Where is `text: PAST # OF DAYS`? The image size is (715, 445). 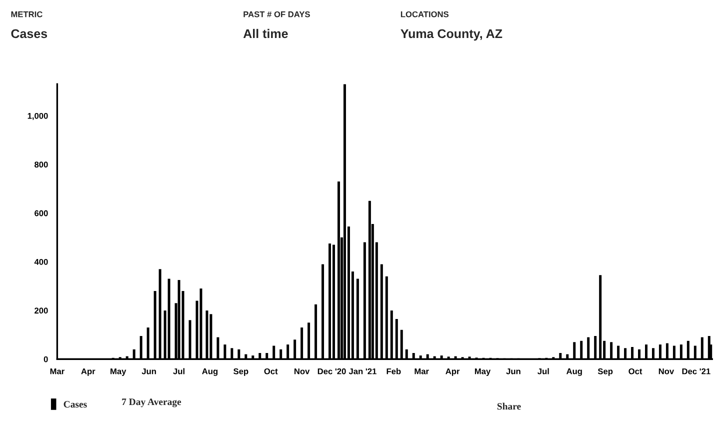
text: PAST # OF DAYS is located at coordinates (277, 14).